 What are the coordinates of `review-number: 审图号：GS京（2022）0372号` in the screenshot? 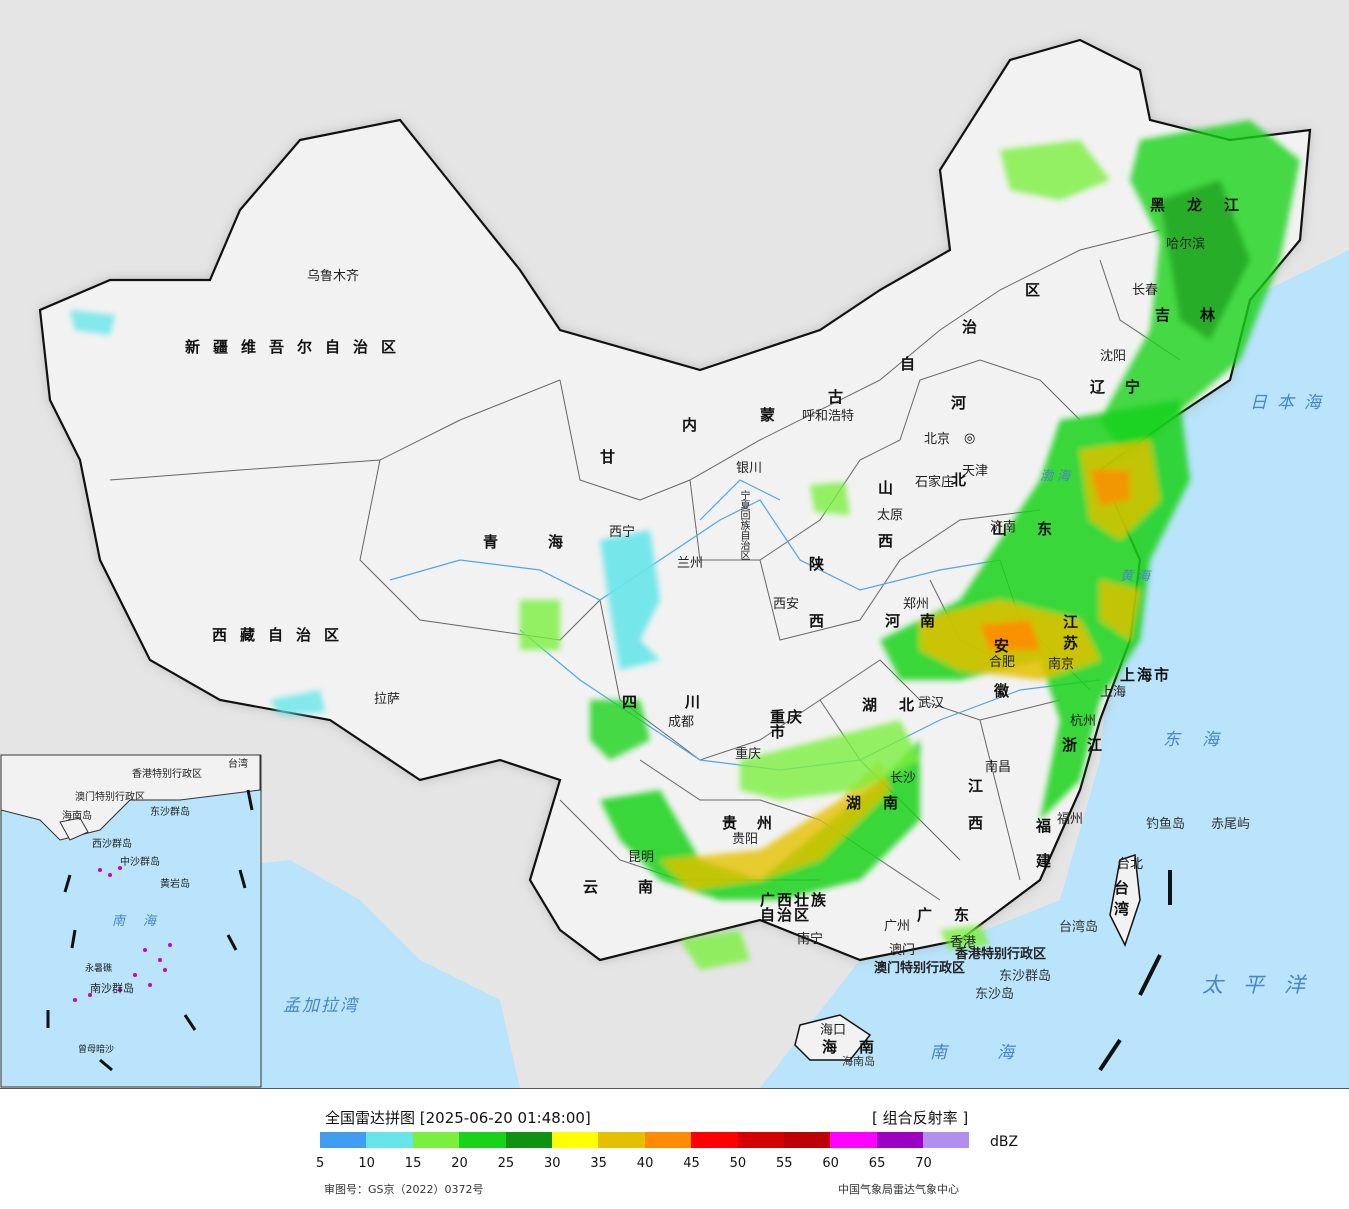 It's located at (404, 1189).